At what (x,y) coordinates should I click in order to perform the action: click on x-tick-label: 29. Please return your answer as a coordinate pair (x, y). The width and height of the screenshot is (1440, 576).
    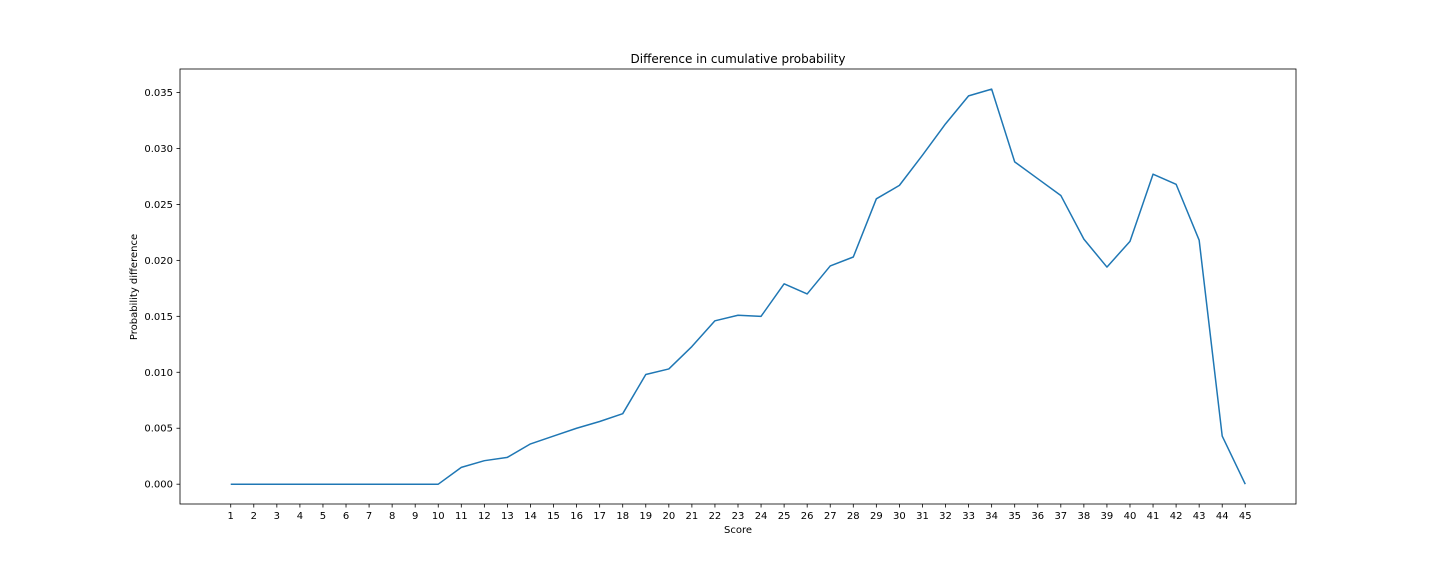
    Looking at the image, I should click on (876, 516).